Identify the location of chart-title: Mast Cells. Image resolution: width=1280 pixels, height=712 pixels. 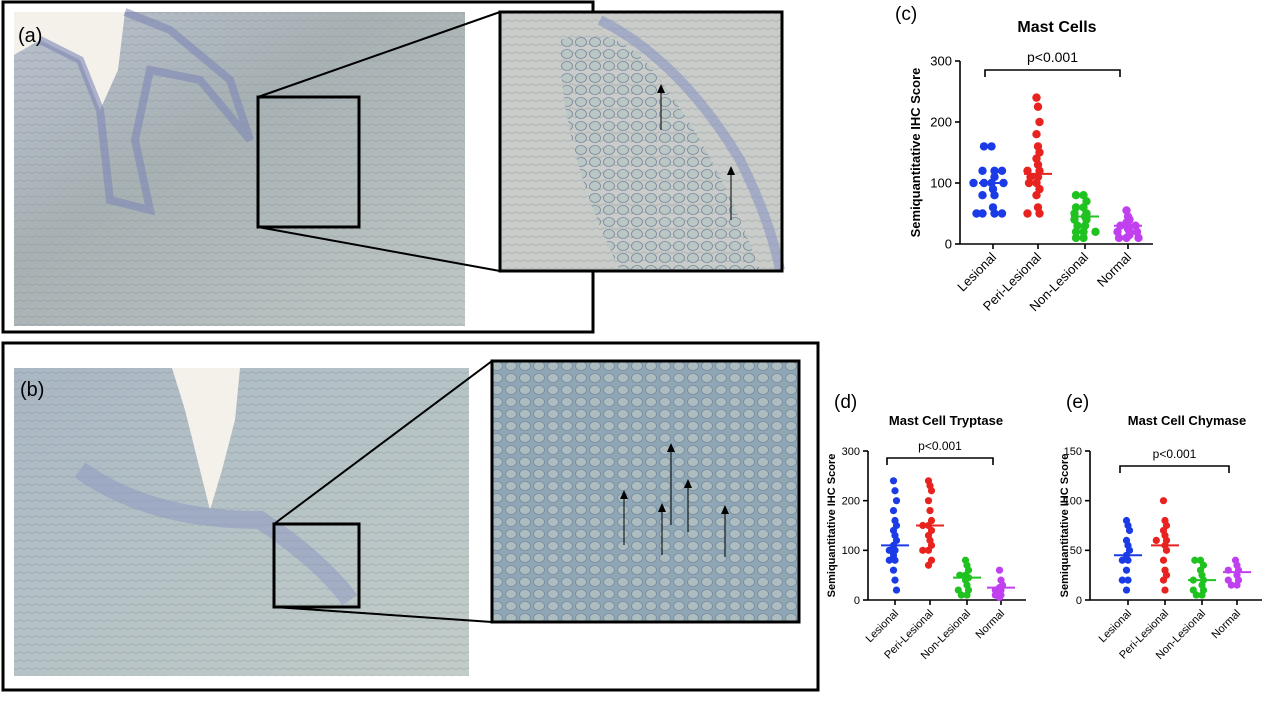
(1056, 27).